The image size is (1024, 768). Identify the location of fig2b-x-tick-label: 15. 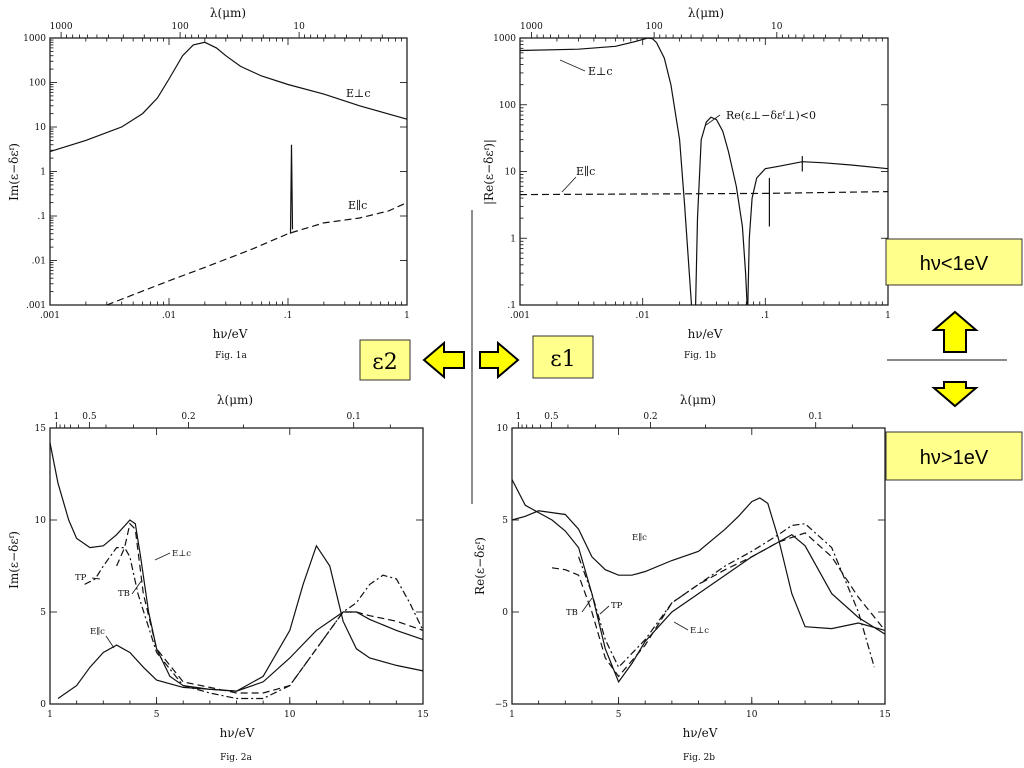
(885, 715).